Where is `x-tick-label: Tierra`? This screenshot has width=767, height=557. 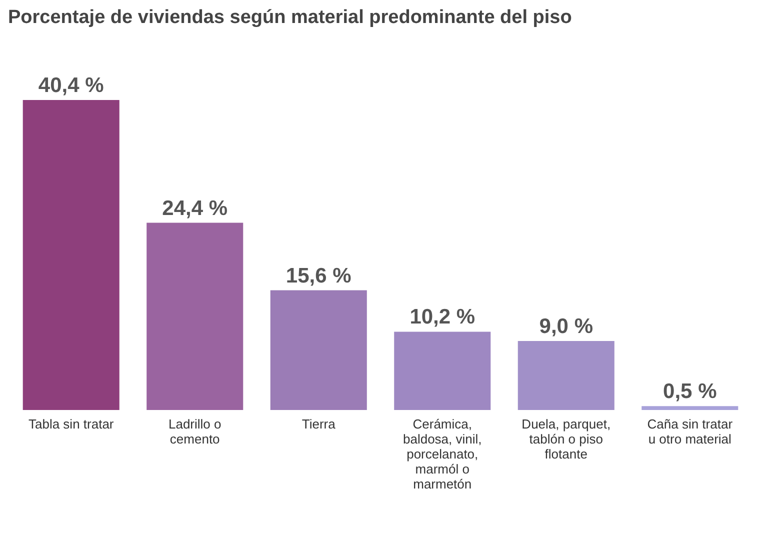 x-tick-label: Tierra is located at coordinates (319, 424).